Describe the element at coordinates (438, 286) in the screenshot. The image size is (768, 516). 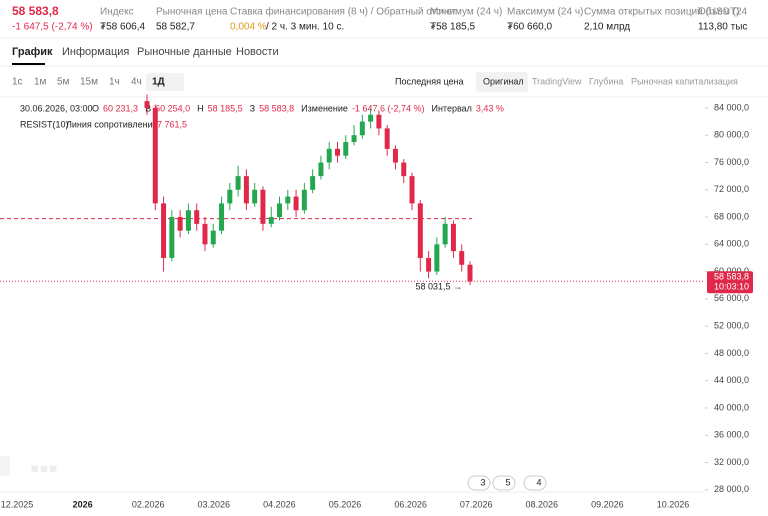
I see `low-marker: 58 031,5 →` at that location.